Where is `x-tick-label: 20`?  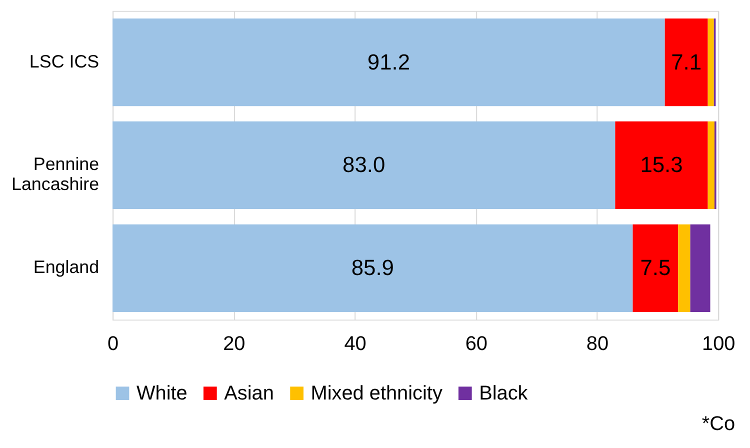 x-tick-label: 20 is located at coordinates (234, 343).